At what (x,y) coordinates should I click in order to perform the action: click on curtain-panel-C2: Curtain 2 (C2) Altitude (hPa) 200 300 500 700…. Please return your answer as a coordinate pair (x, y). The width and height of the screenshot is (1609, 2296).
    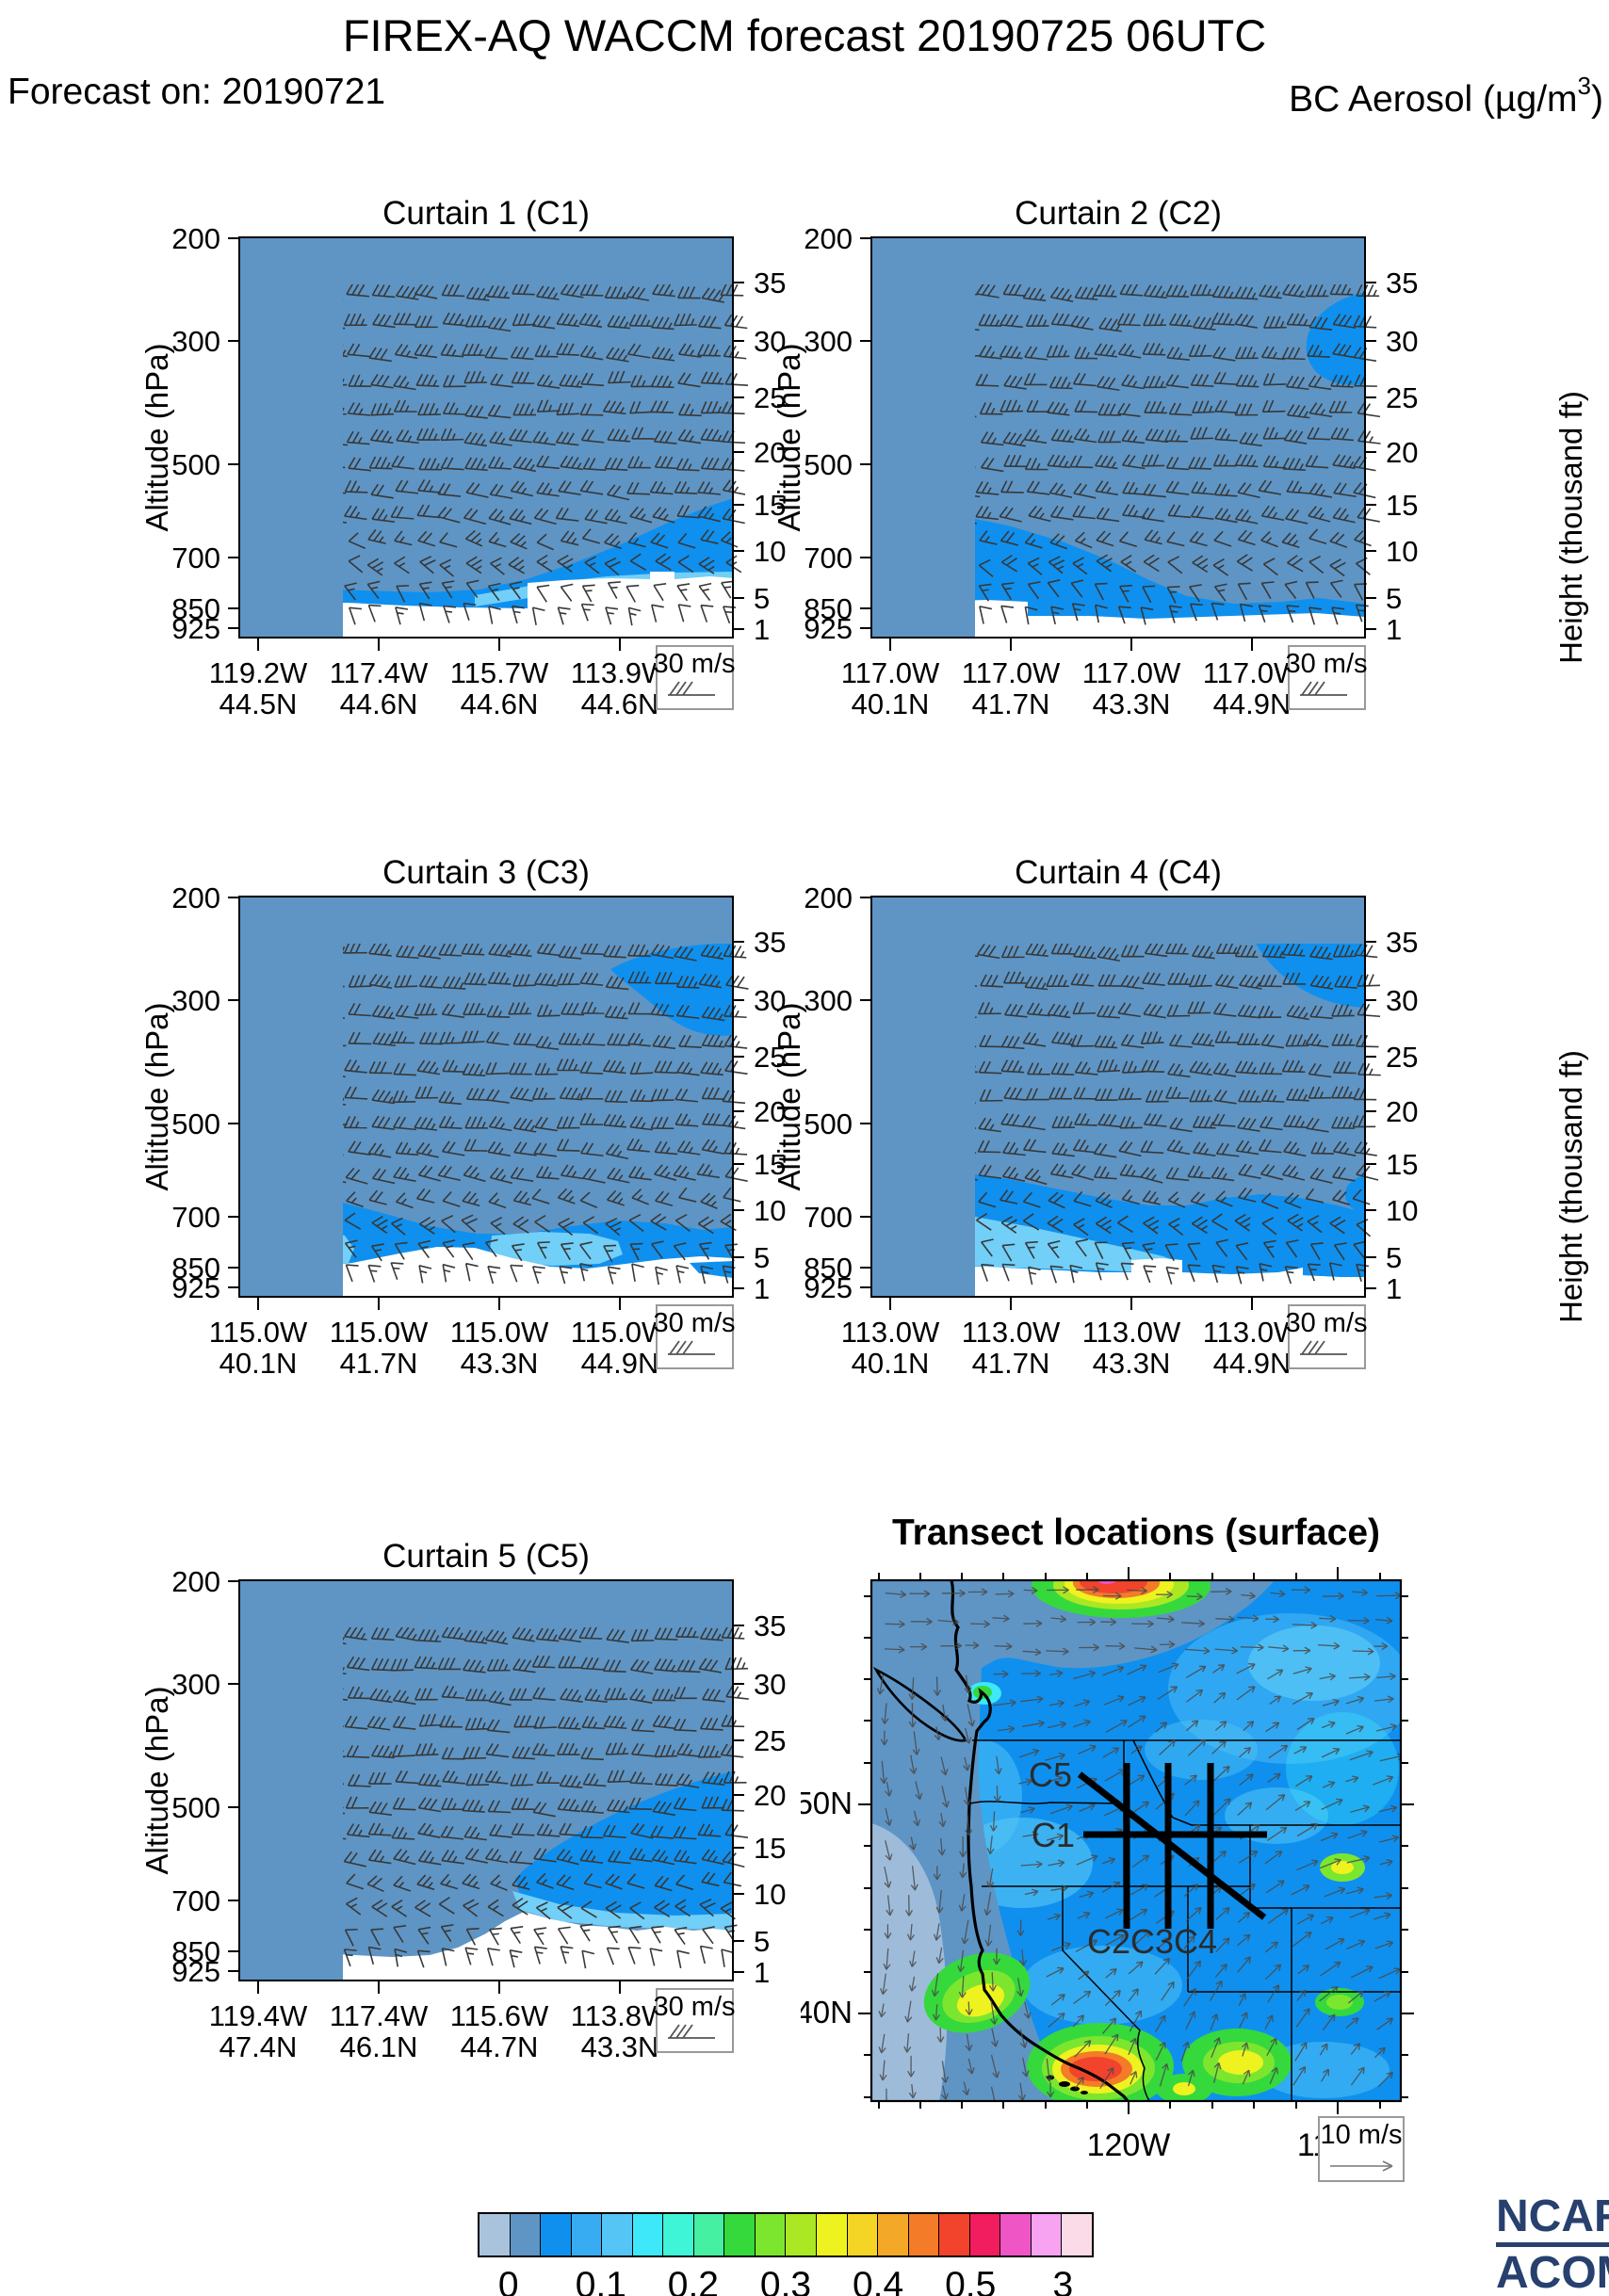
    Looking at the image, I should click on (1095, 457).